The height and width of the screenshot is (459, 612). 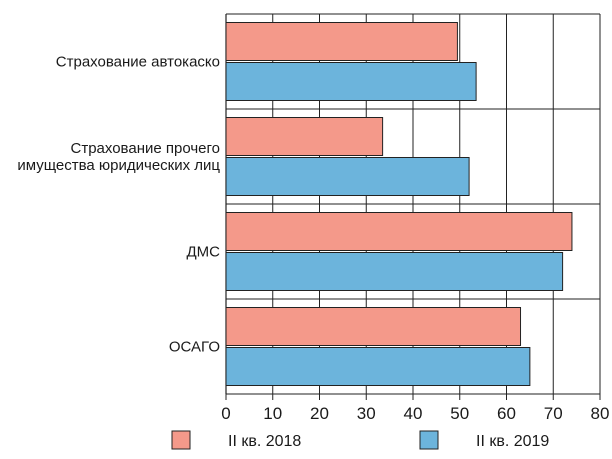 I want to click on legend-label-1: II кв. 2018, so click(x=264, y=441).